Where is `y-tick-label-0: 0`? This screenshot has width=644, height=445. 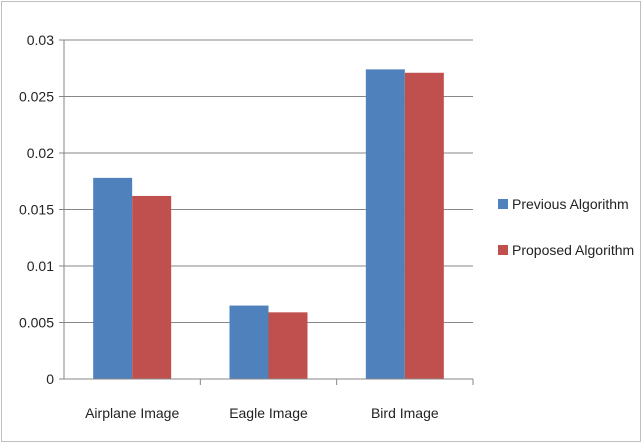
y-tick-label-0: 0 is located at coordinates (50, 379).